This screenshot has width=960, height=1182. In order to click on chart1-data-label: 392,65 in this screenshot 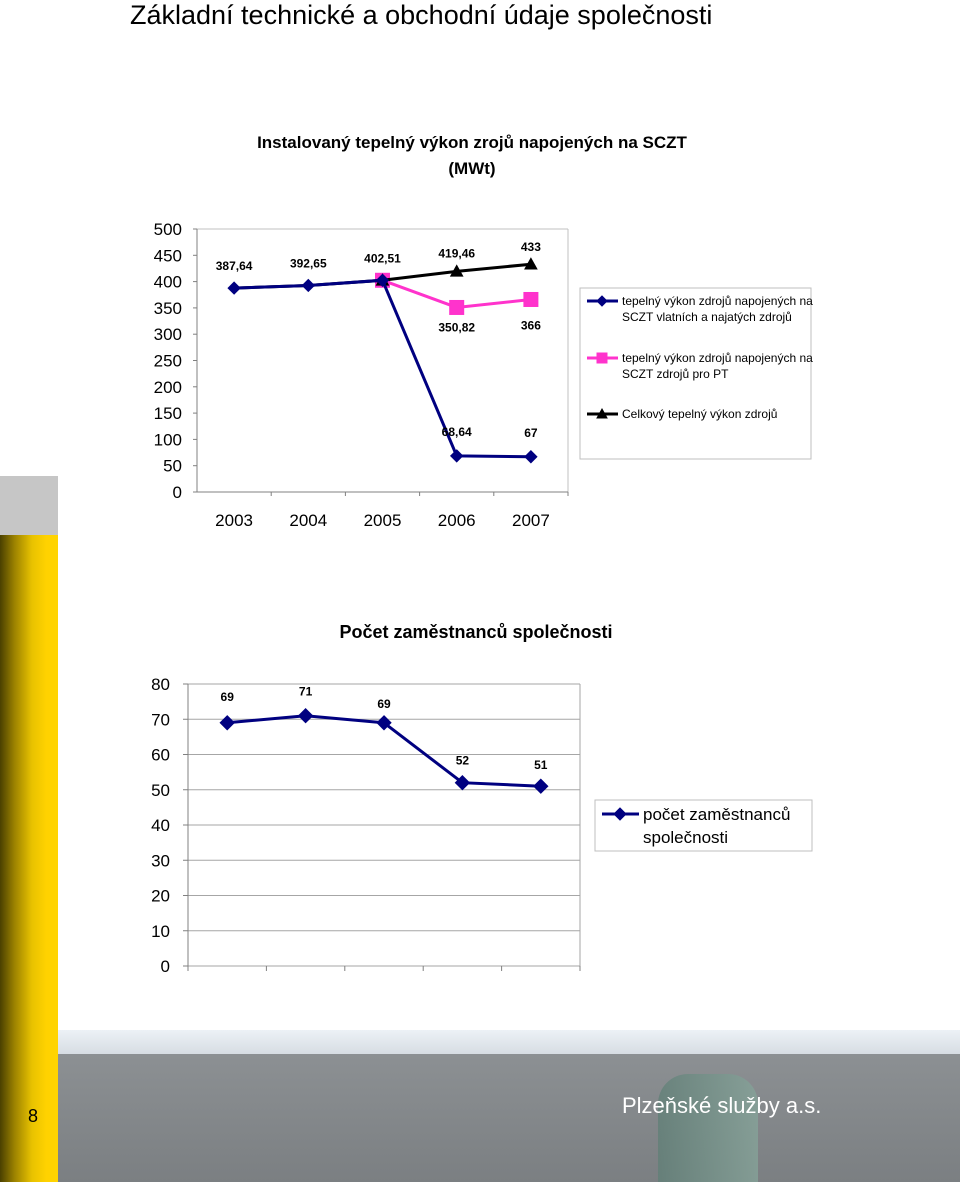, I will do `click(308, 263)`.